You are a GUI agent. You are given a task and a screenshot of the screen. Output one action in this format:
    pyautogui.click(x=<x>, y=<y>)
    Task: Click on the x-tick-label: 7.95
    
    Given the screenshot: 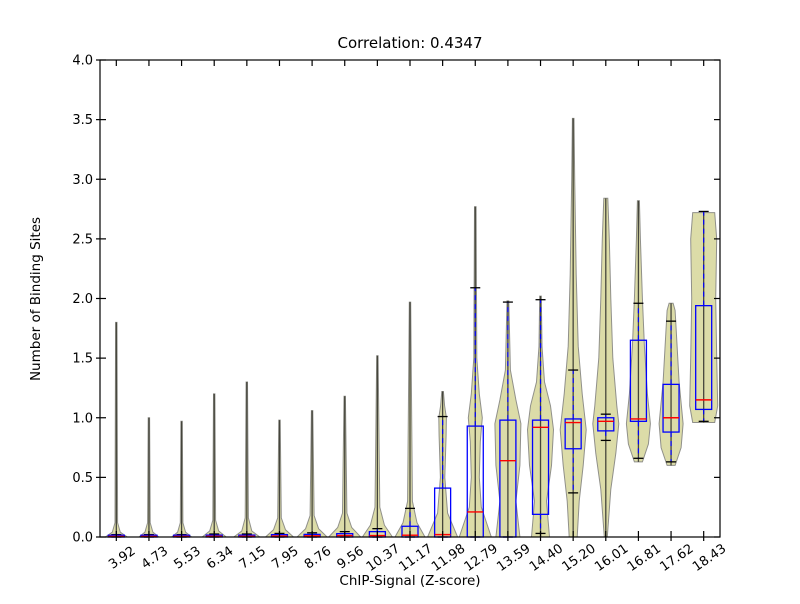 What is the action you would take?
    pyautogui.click(x=285, y=558)
    